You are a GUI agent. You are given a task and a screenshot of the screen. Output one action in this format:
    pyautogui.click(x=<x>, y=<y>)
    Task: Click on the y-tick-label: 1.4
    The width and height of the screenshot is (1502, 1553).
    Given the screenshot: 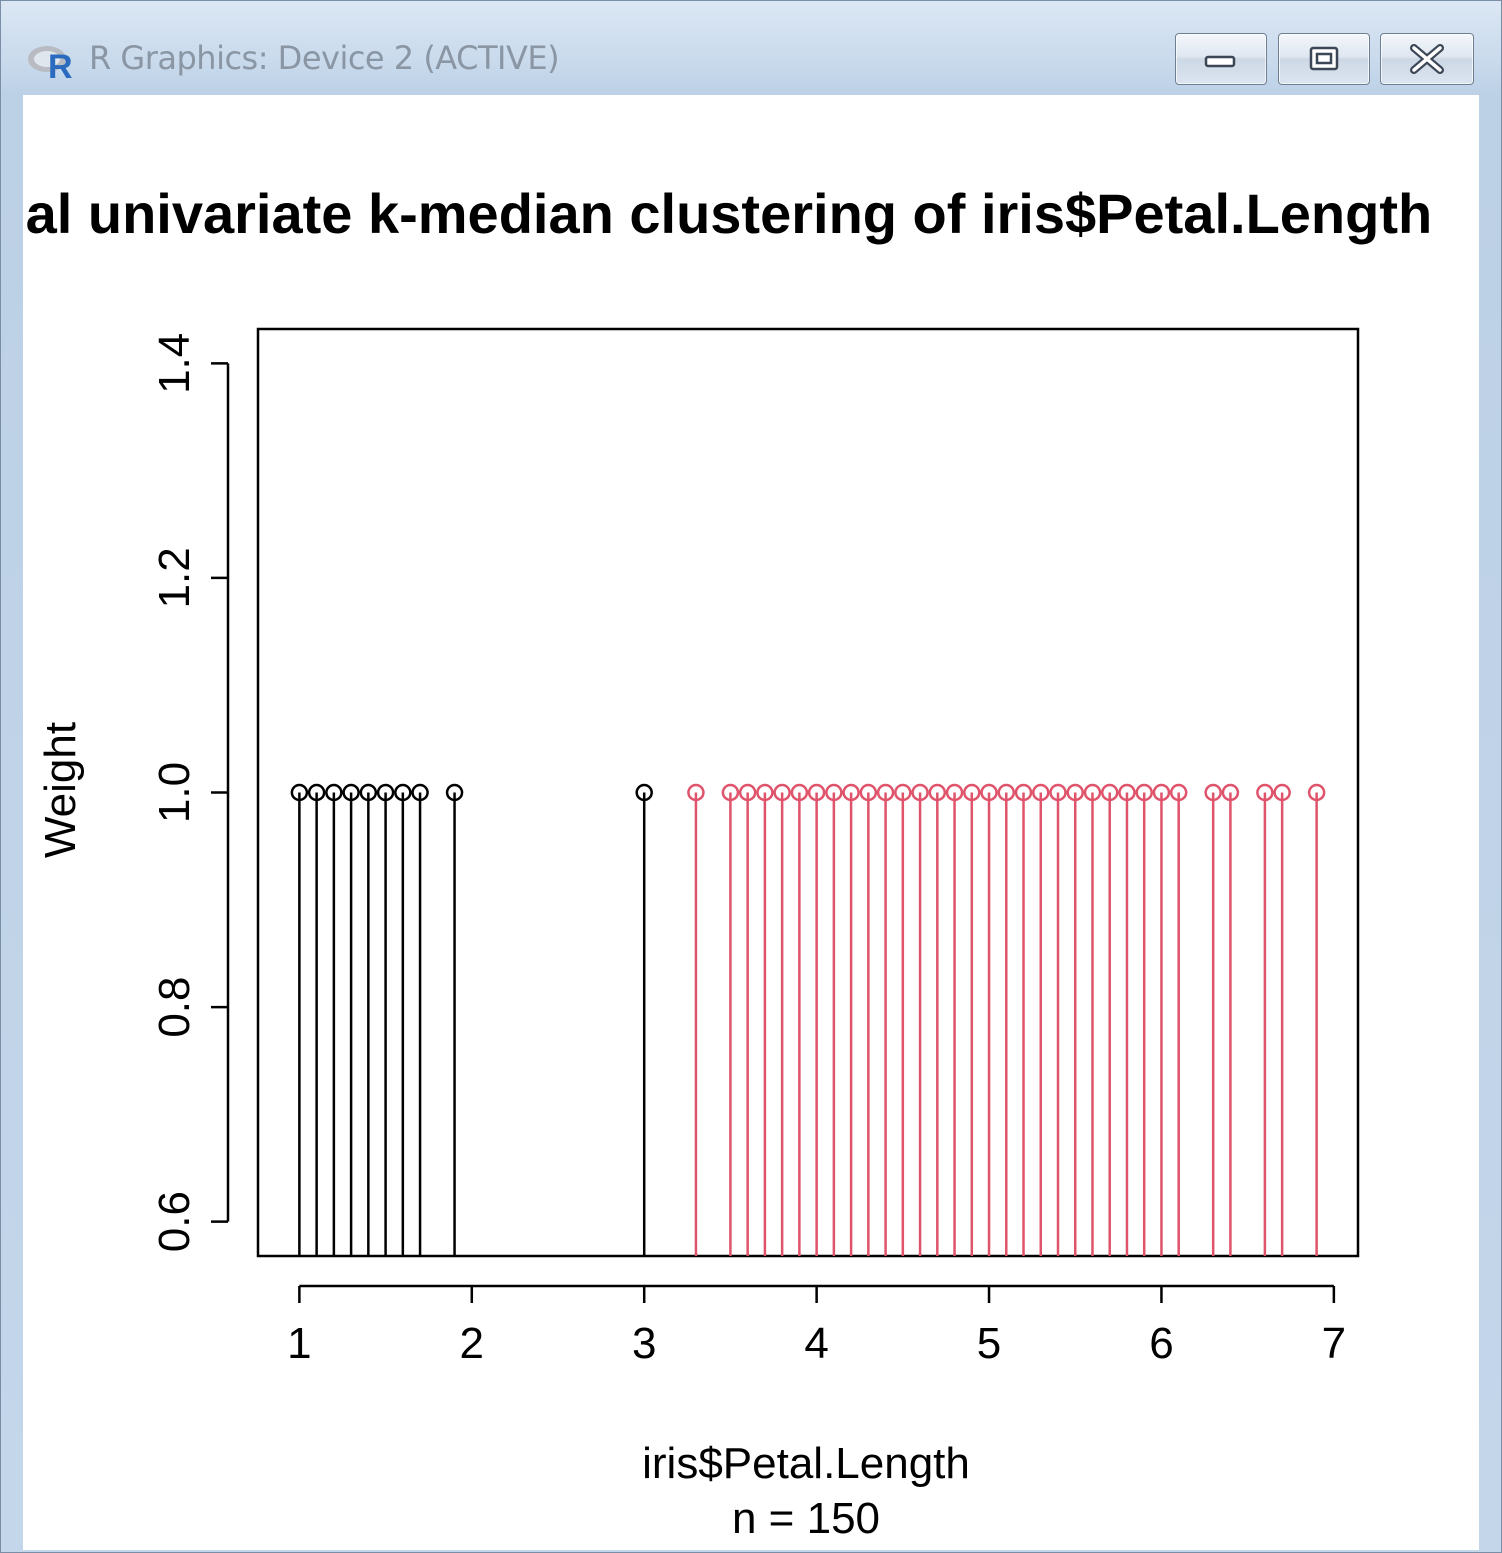 What is the action you would take?
    pyautogui.click(x=174, y=363)
    